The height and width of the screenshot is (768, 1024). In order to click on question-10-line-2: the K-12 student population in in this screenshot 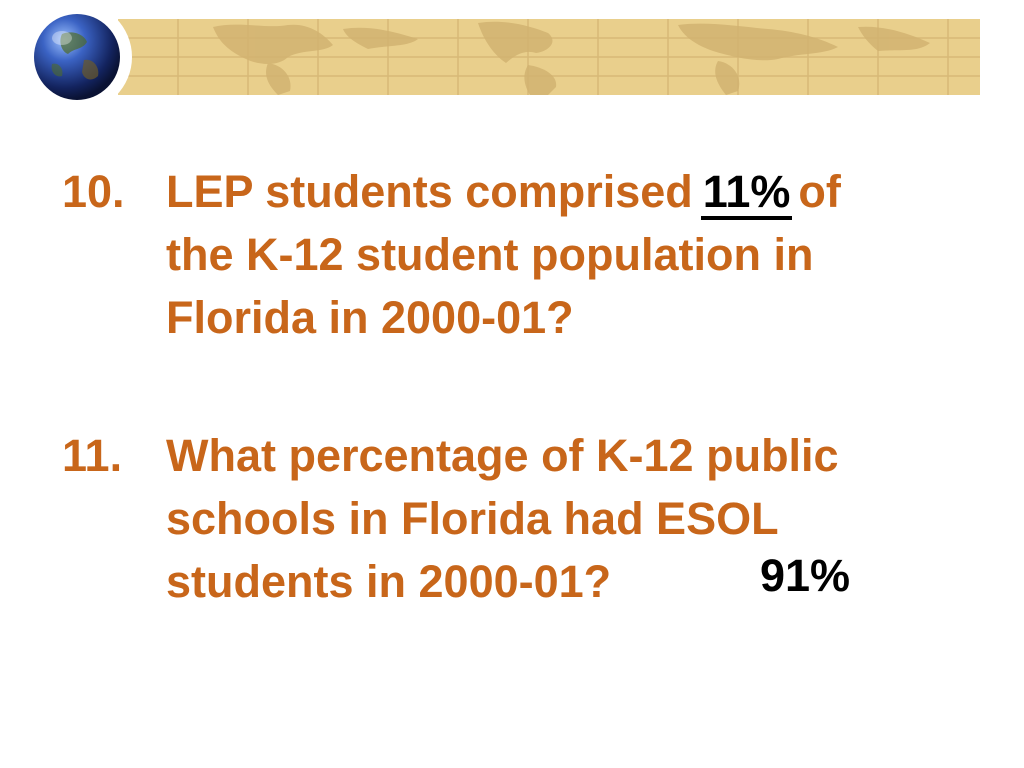, I will do `click(490, 254)`.